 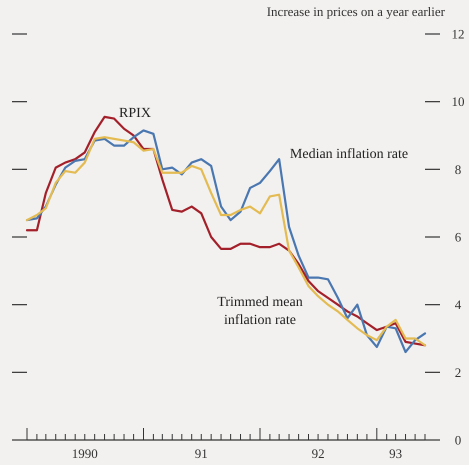 What do you see at coordinates (85, 453) in the screenshot?
I see `x-tick-label: 1990` at bounding box center [85, 453].